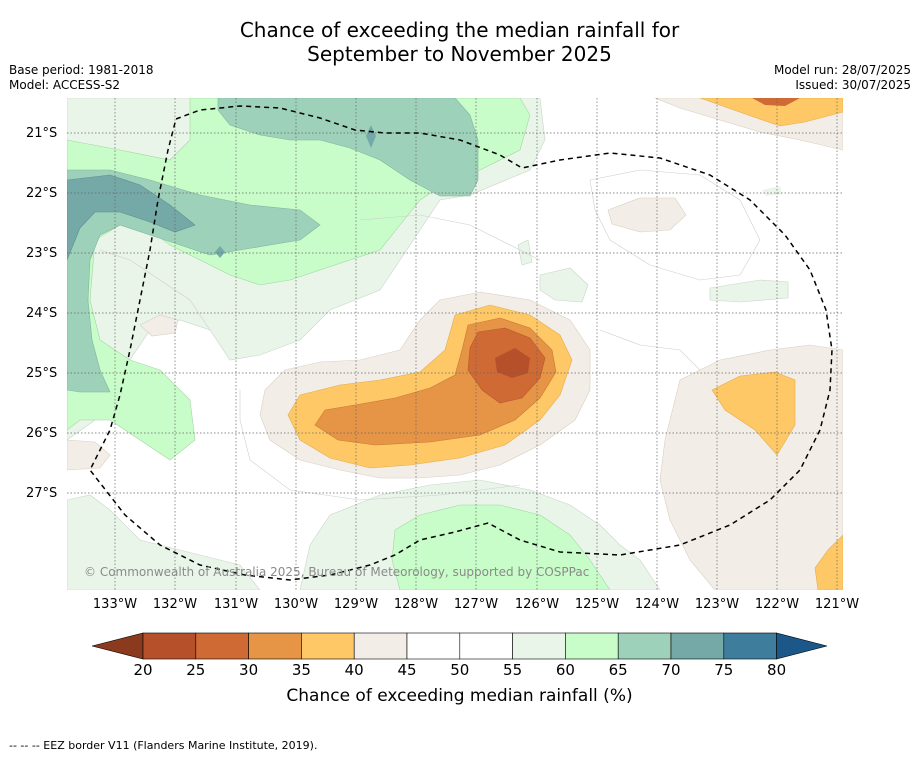  I want to click on longitude-label: 128°W, so click(416, 604).